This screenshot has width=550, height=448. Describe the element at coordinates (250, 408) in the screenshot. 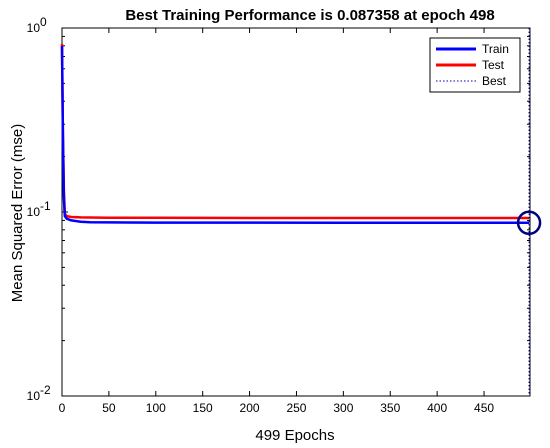

I see `x-tick-label: 200` at that location.